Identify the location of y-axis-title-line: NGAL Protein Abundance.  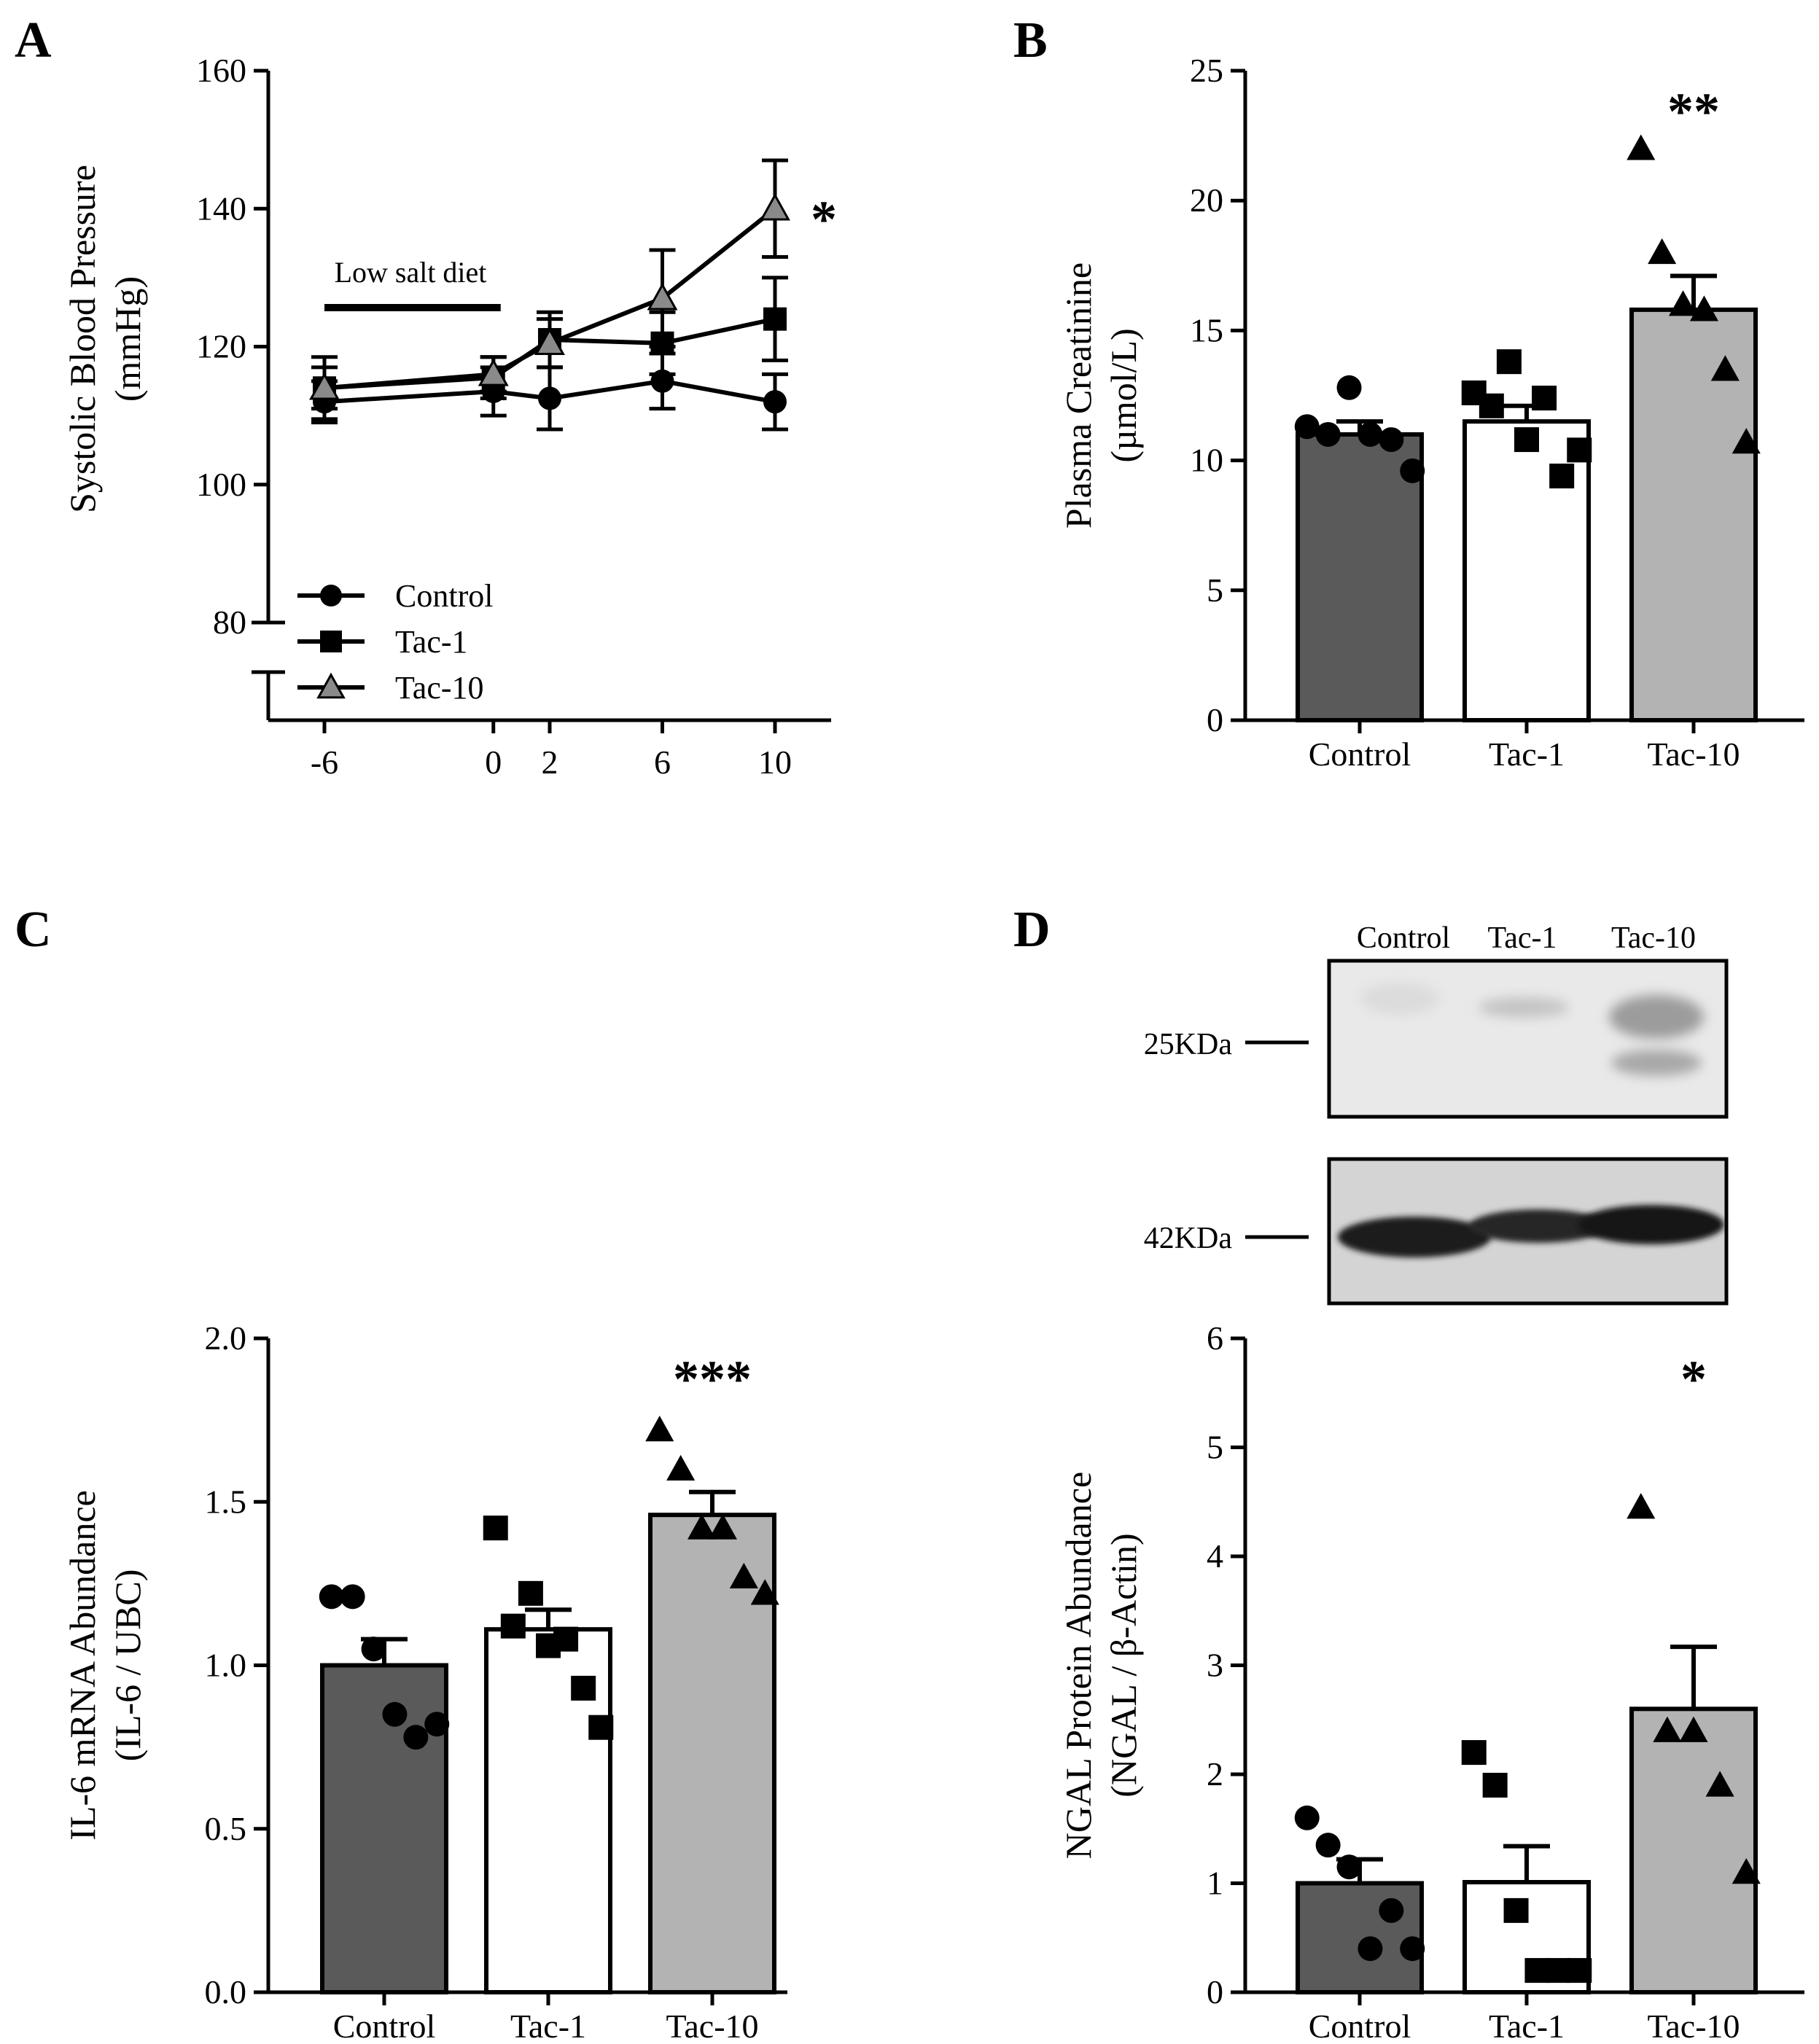
(1079, 1666).